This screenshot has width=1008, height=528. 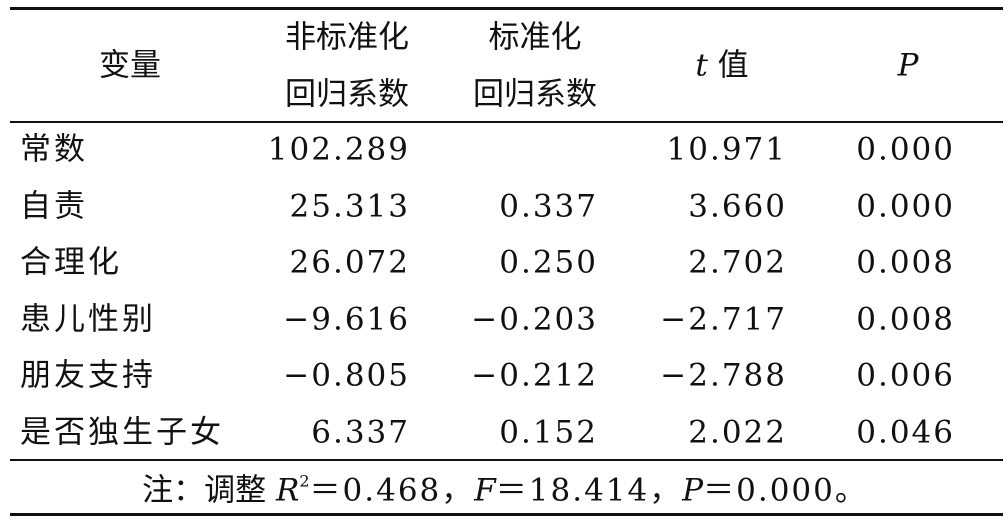 What do you see at coordinates (506, 460) in the screenshot?
I see `body-rule` at bounding box center [506, 460].